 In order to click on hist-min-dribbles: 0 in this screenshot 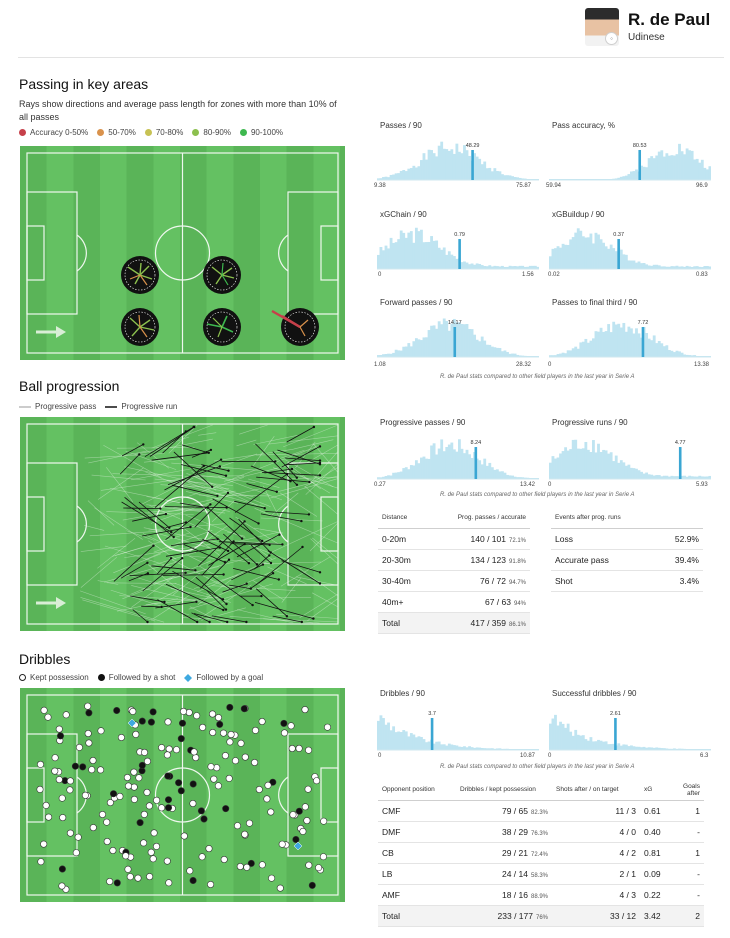, I will do `click(380, 756)`.